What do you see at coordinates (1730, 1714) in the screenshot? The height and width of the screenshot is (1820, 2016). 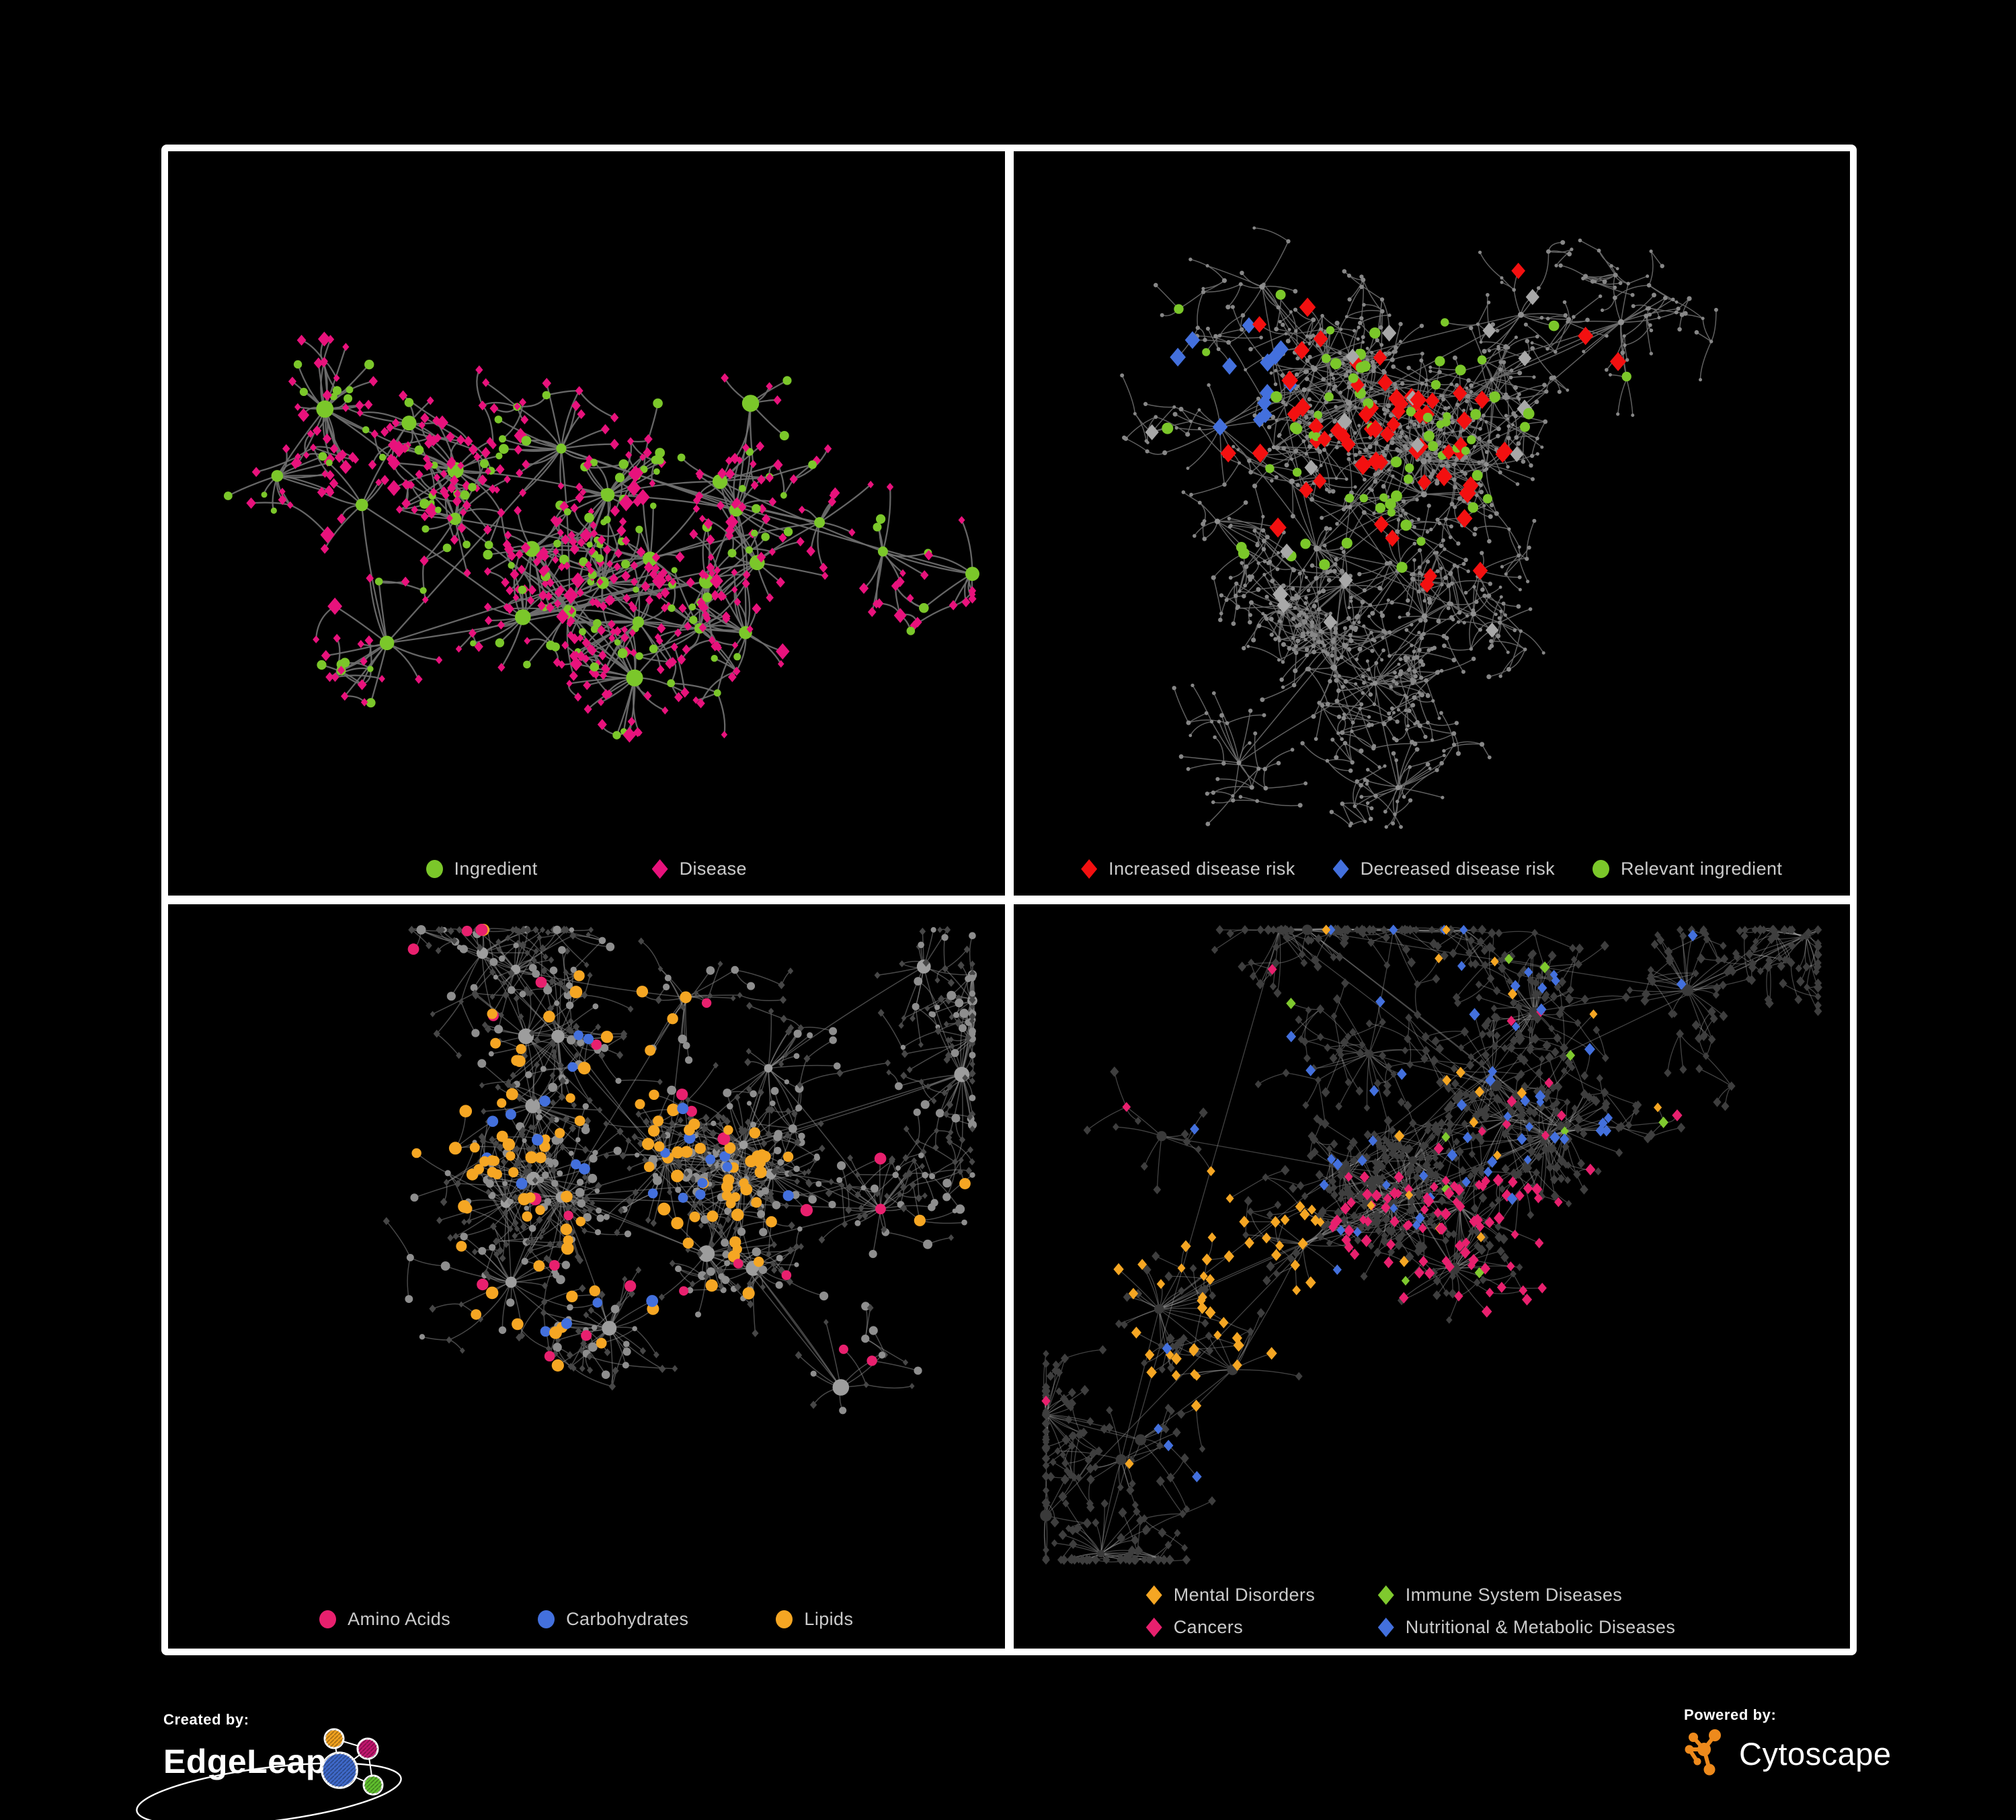 I see `powered-by-label: Powered by:` at bounding box center [1730, 1714].